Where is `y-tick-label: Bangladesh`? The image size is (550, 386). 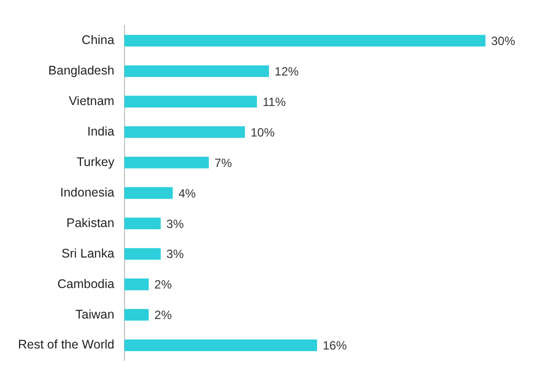
y-tick-label: Bangladesh is located at coordinates (81, 71).